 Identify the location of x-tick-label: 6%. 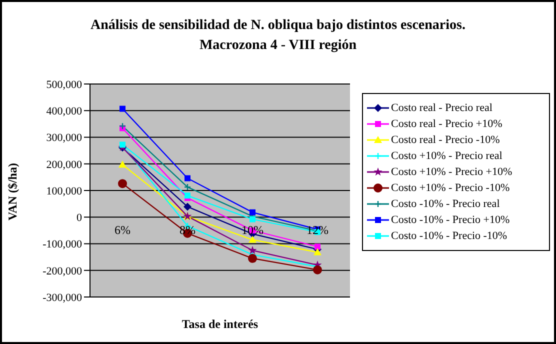
(122, 229).